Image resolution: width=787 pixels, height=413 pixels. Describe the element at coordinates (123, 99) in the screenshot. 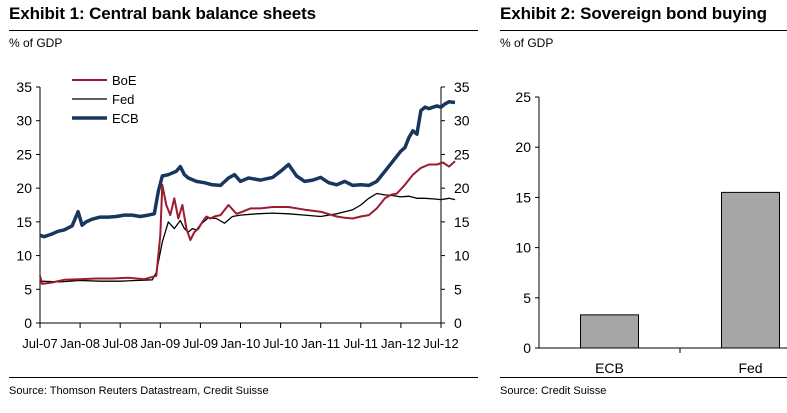

I see `legend-label-fed: Fed` at that location.